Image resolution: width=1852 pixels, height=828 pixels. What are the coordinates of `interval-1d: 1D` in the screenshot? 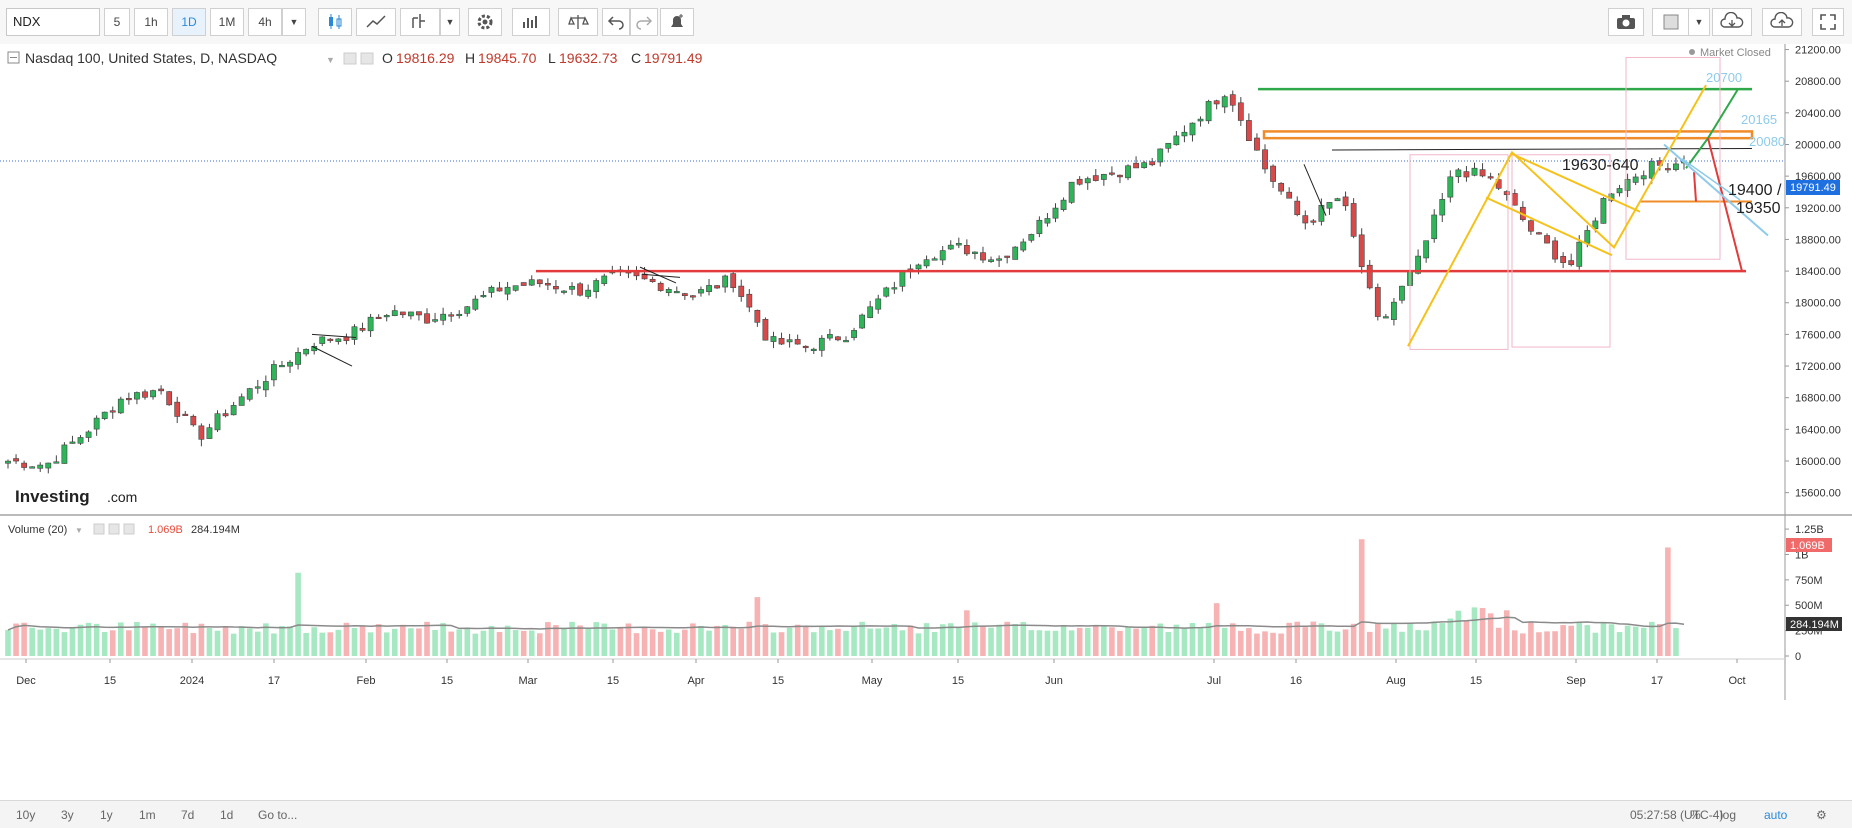 It's located at (189, 22).